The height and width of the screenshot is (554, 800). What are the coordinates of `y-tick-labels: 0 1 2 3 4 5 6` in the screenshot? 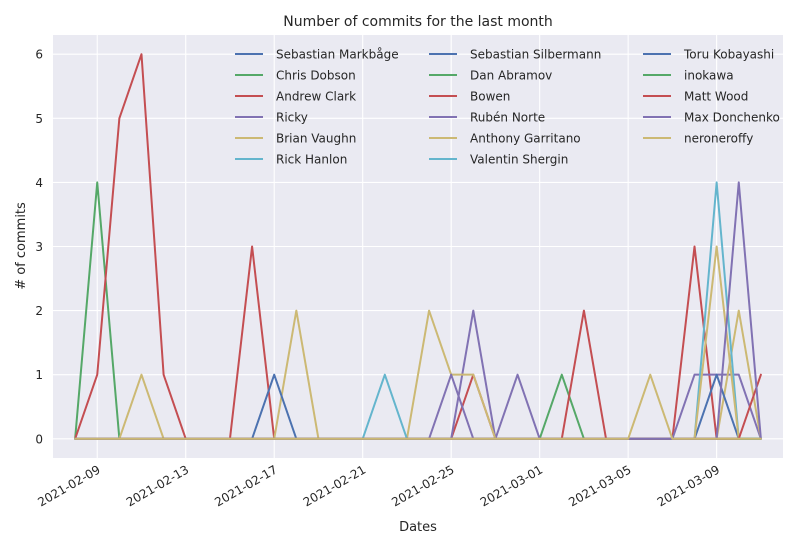 It's located at (39, 247).